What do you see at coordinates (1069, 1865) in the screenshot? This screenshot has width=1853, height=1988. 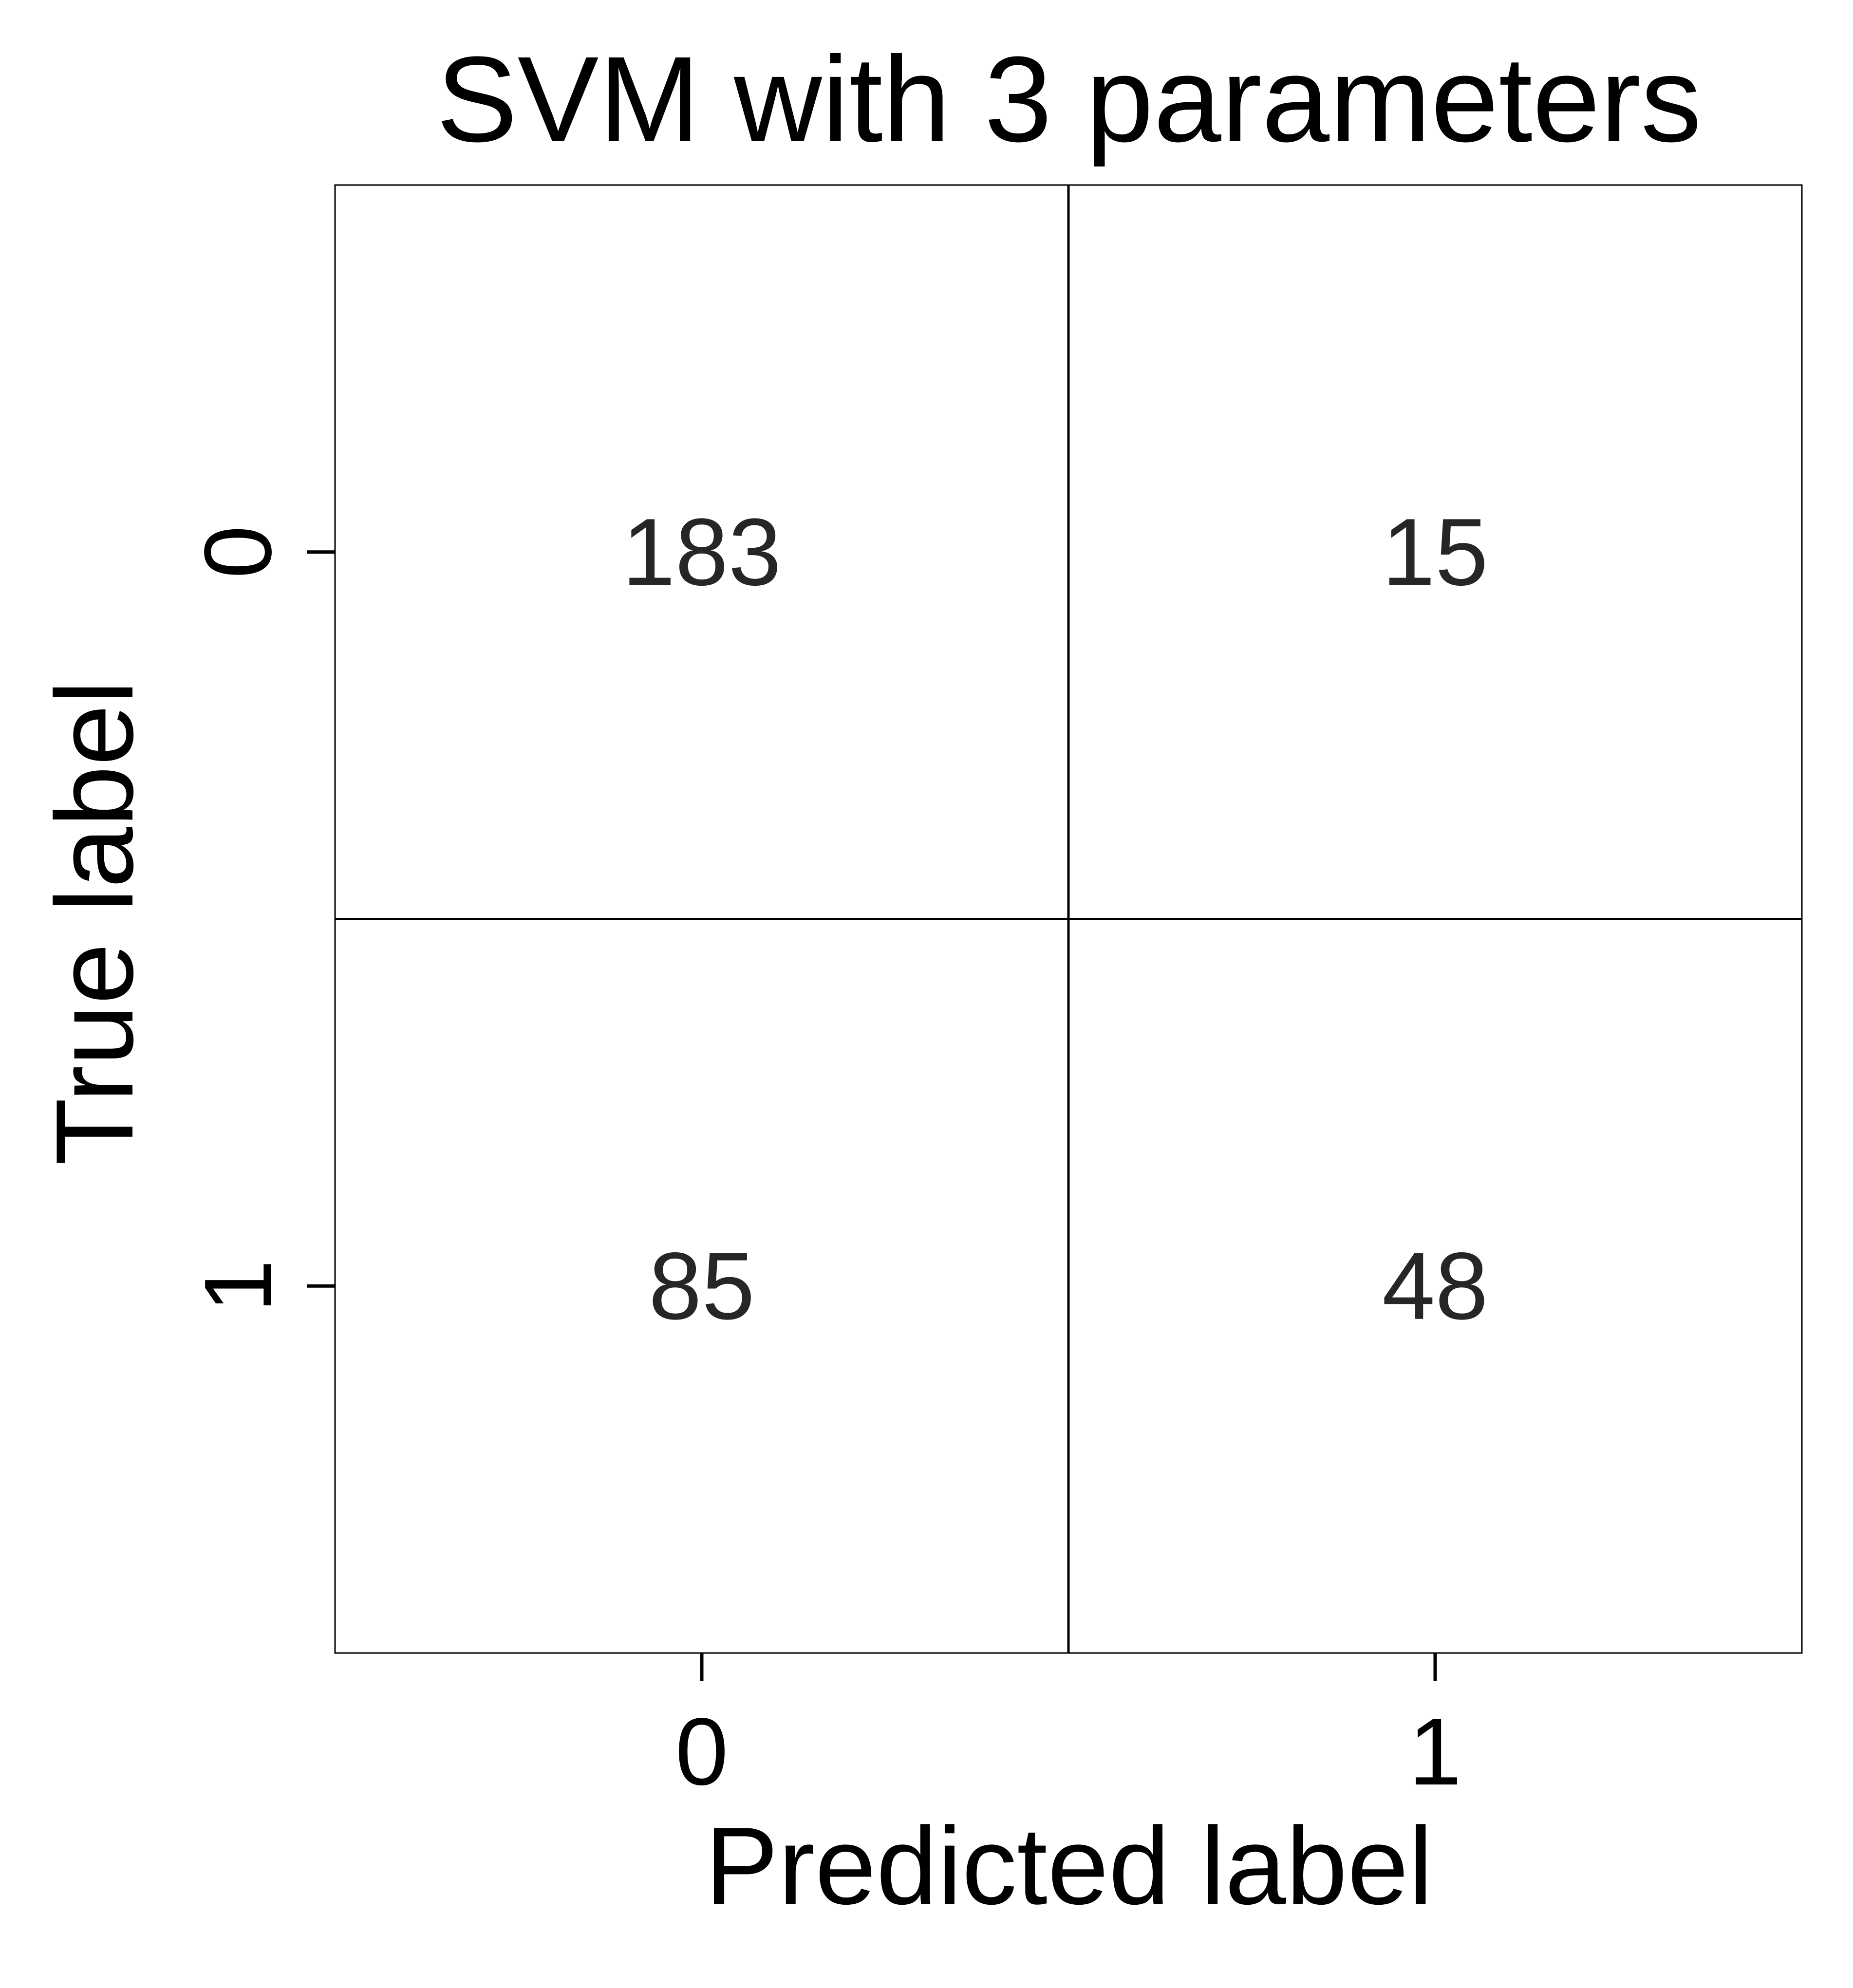 I see `x-axis-label: Predicted label` at bounding box center [1069, 1865].